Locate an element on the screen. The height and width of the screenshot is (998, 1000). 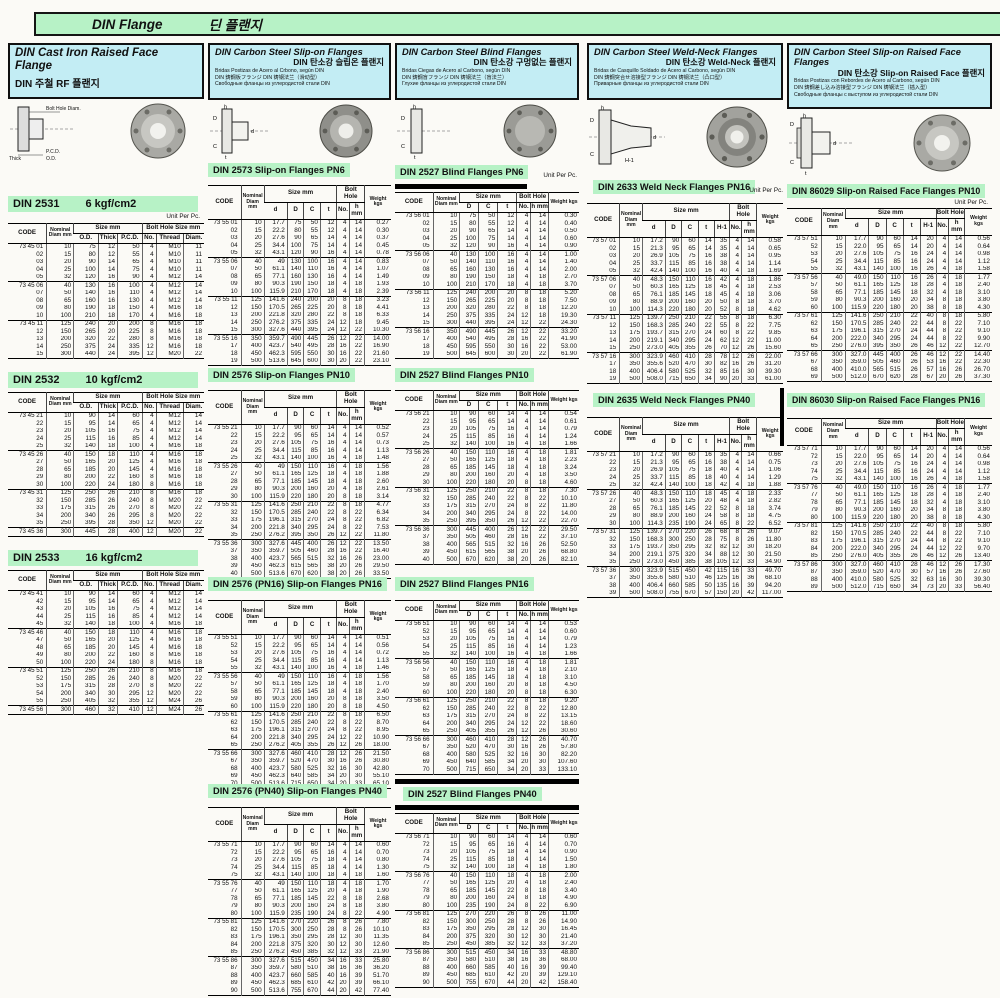
table-row: 15 300 327.6 440 395 24 12 22 10.30 is located at coordinates (310, 330).